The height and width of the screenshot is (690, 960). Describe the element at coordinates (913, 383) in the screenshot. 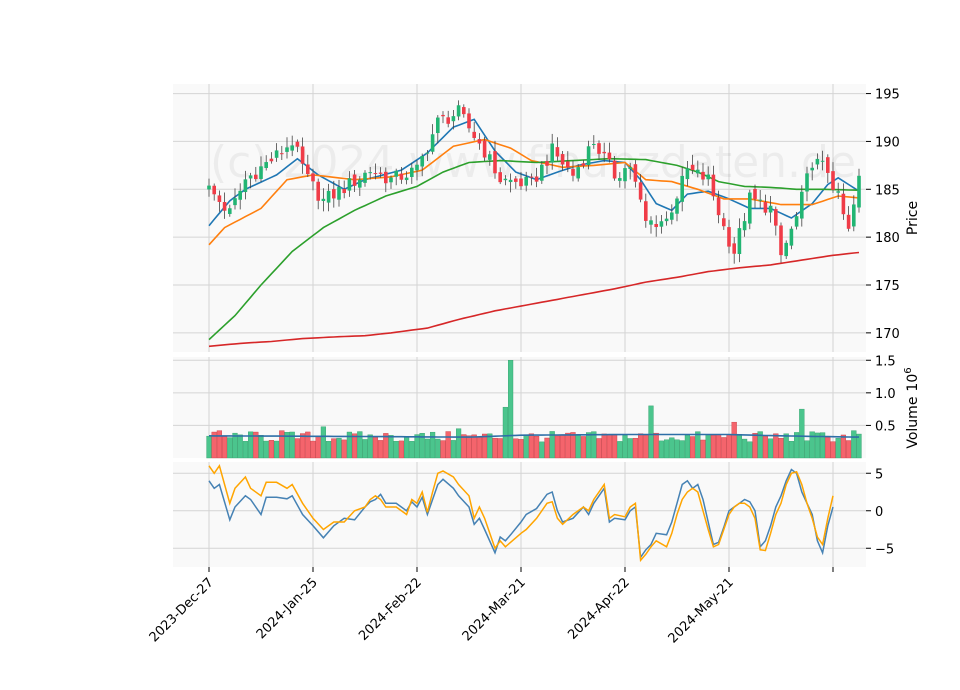

I see `volume-axis-label-exp: 10` at that location.